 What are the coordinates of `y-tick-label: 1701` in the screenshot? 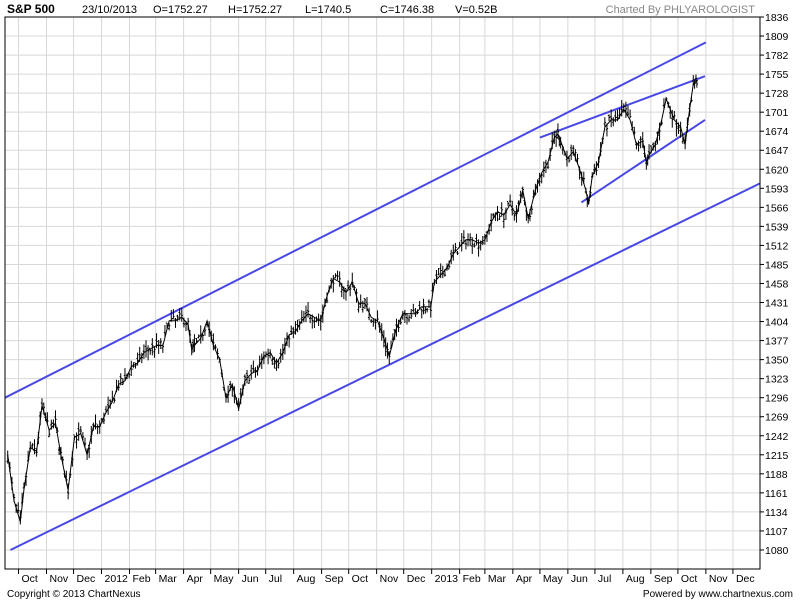 It's located at (777, 113).